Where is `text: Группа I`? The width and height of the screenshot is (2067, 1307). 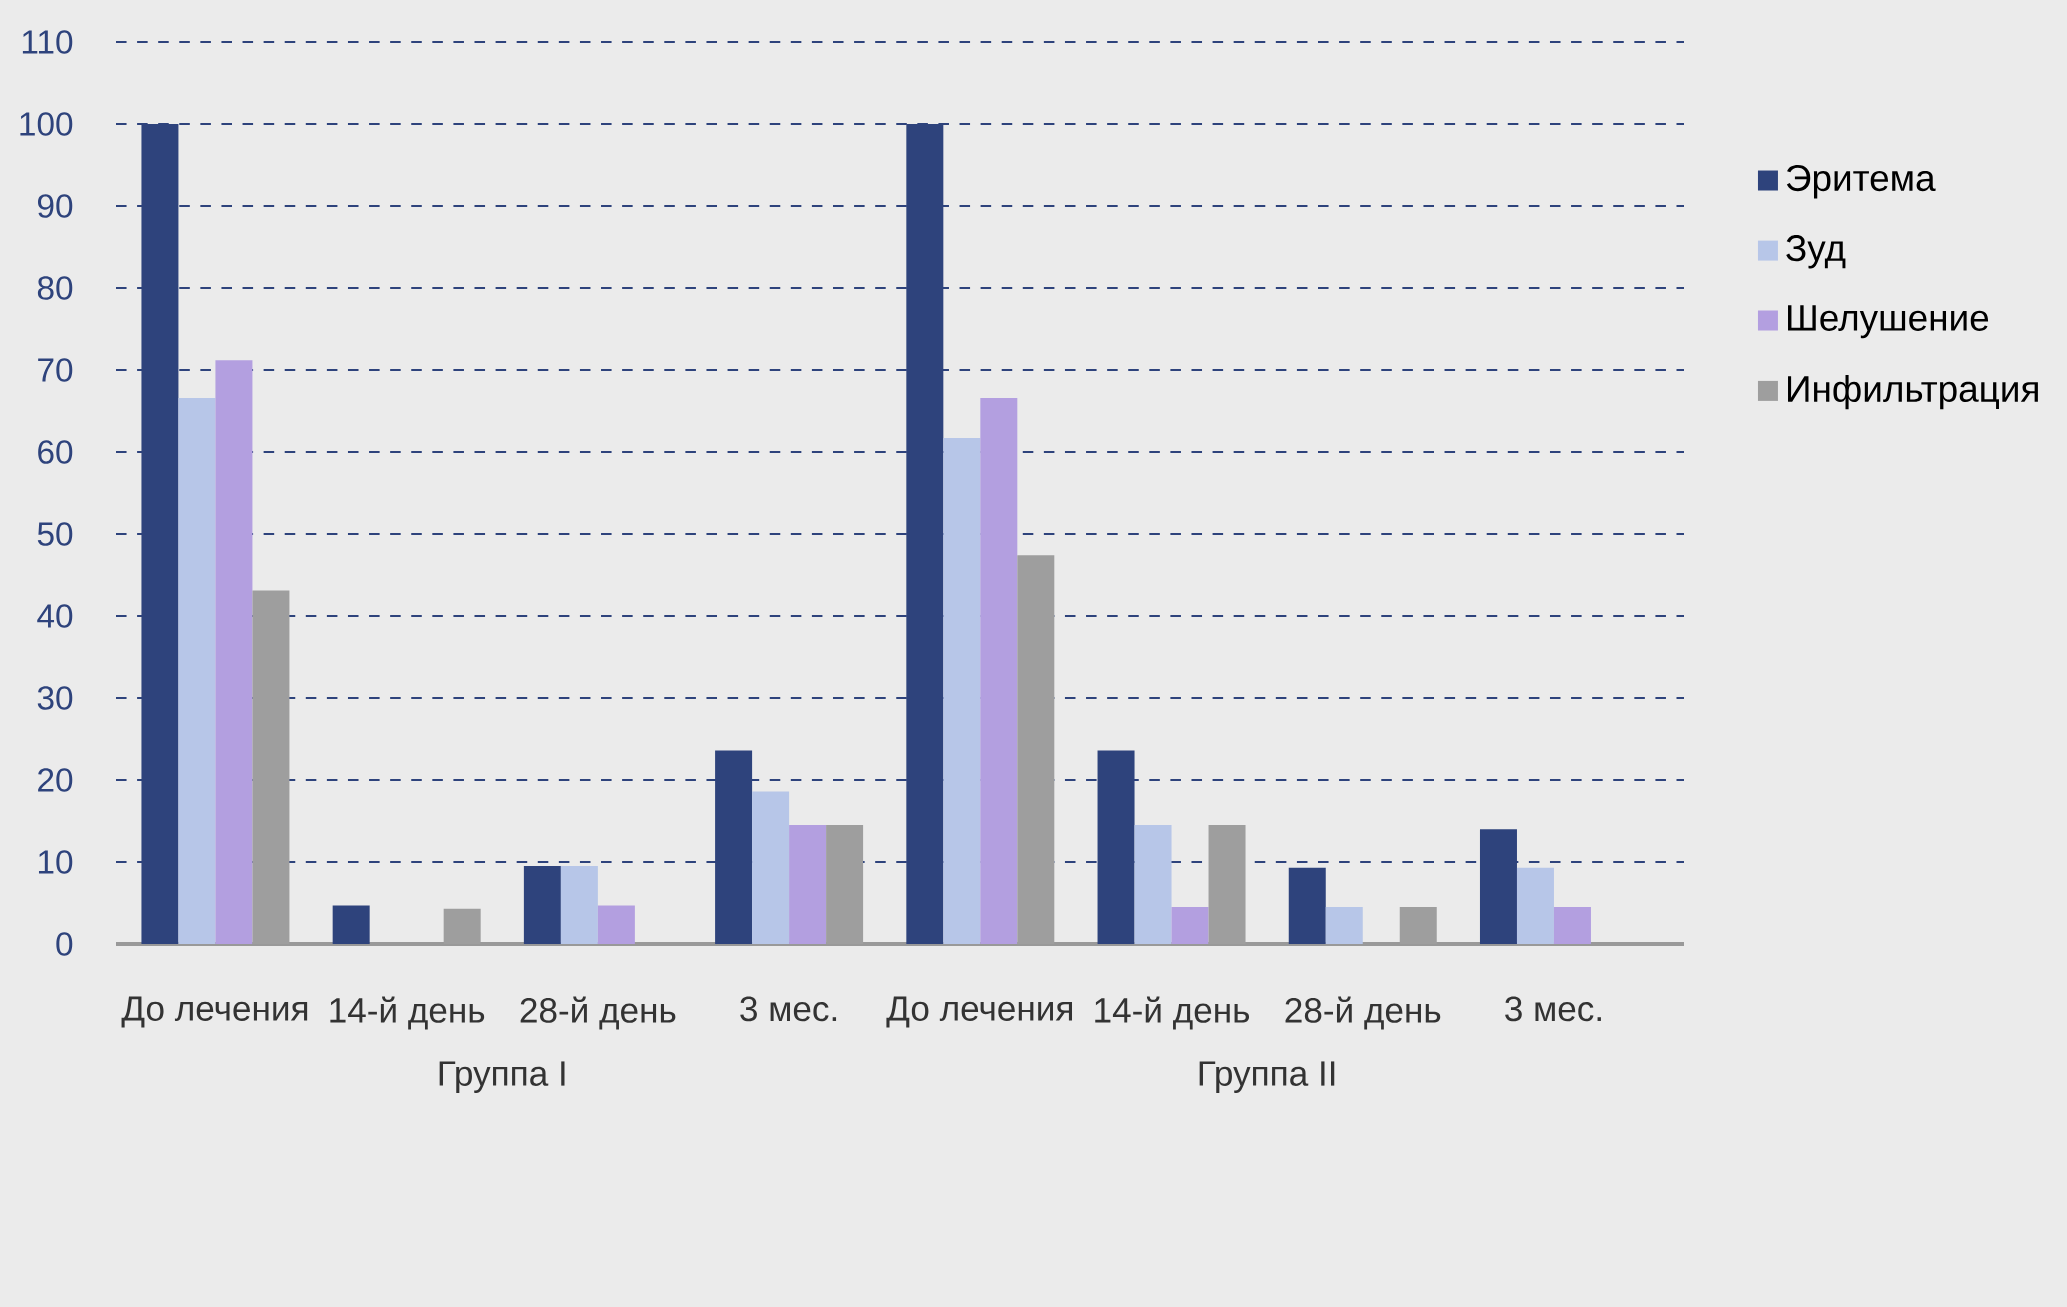
text: Группа I is located at coordinates (502, 1077).